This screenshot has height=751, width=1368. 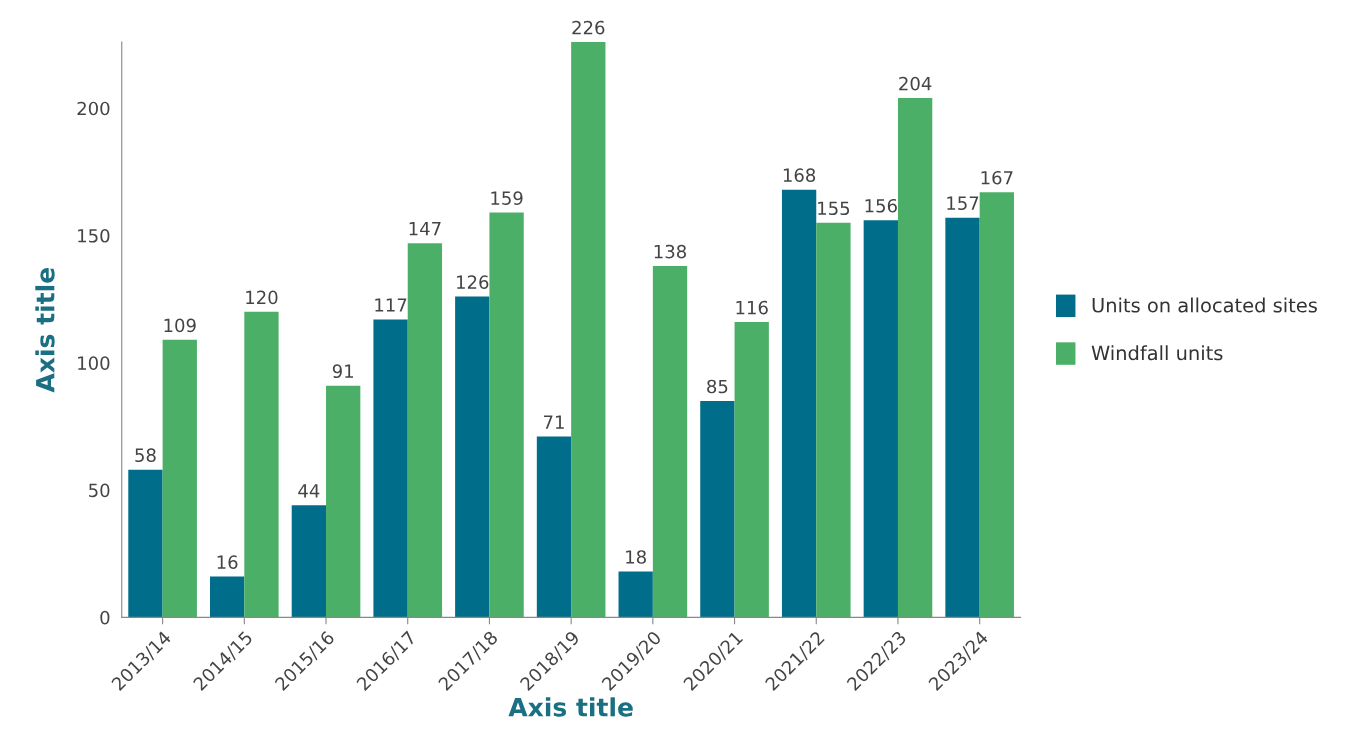 What do you see at coordinates (752, 307) in the screenshot?
I see `data-label: 116` at bounding box center [752, 307].